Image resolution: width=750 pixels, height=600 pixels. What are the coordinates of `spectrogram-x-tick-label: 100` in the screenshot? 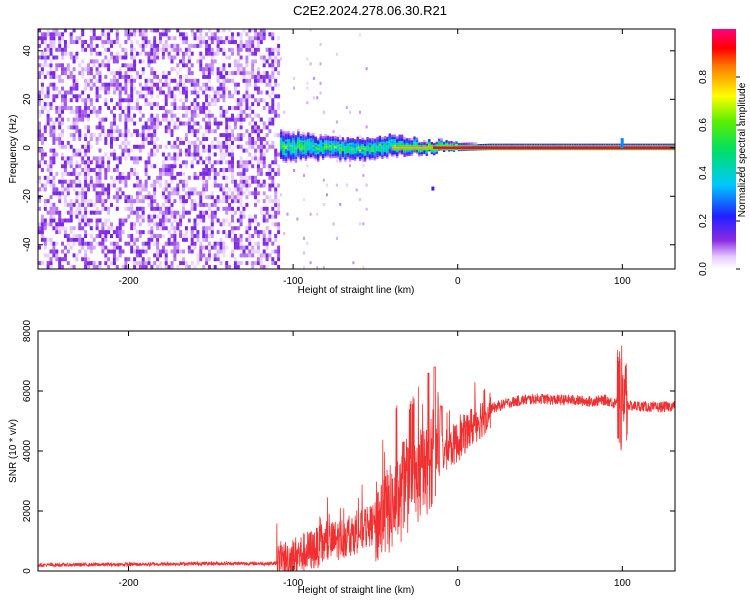 It's located at (622, 281).